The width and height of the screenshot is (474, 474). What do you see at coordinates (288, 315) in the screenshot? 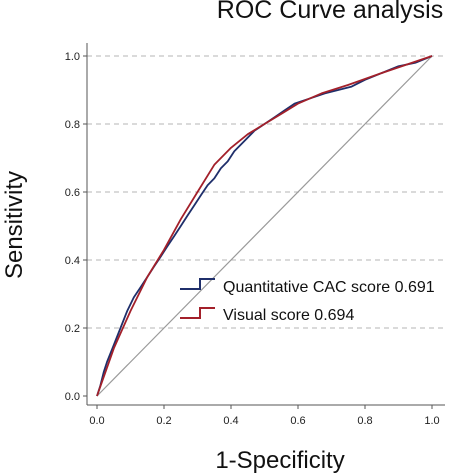
I see `legend-label-visual: Visual score 0.694` at bounding box center [288, 315].